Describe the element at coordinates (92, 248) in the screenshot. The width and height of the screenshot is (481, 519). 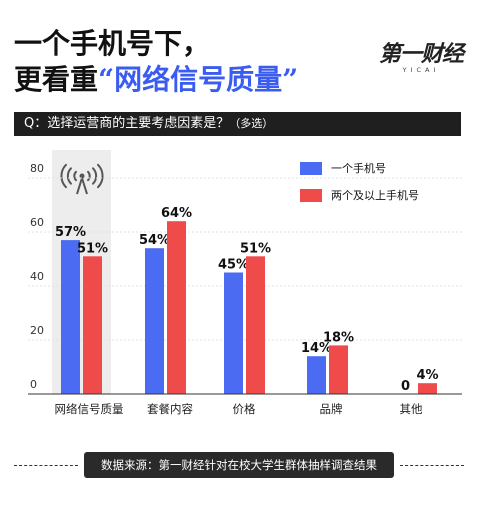
I see `value-label-1-series-2: 51%` at that location.